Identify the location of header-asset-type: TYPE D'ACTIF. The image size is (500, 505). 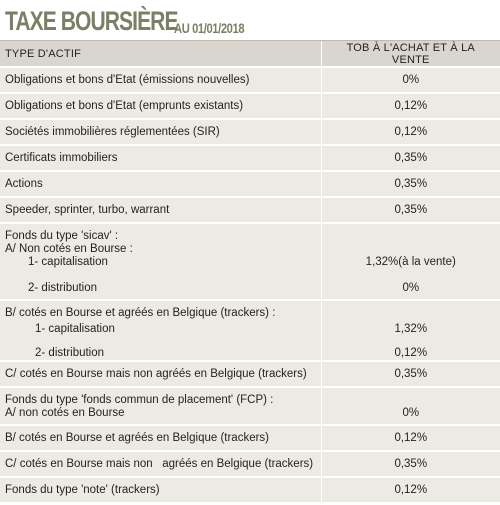
(160, 54).